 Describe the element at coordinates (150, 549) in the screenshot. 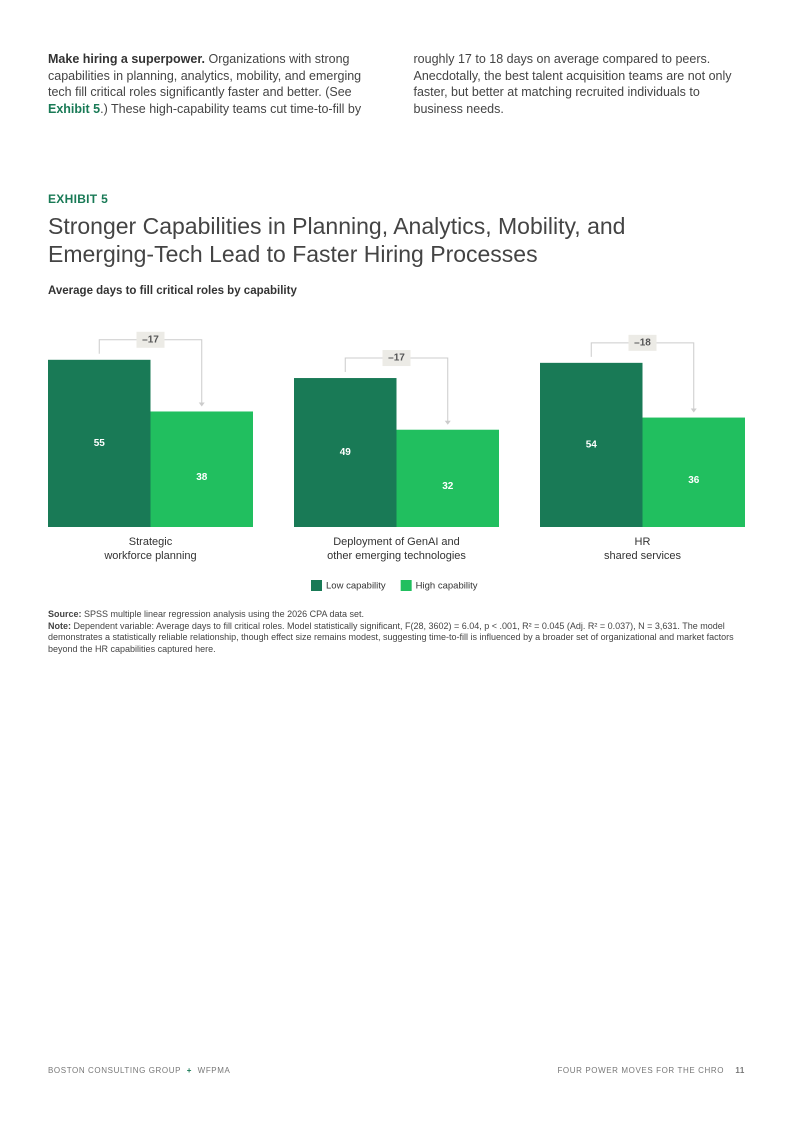

I see `x-tick-label: Strategic workforce planning` at that location.